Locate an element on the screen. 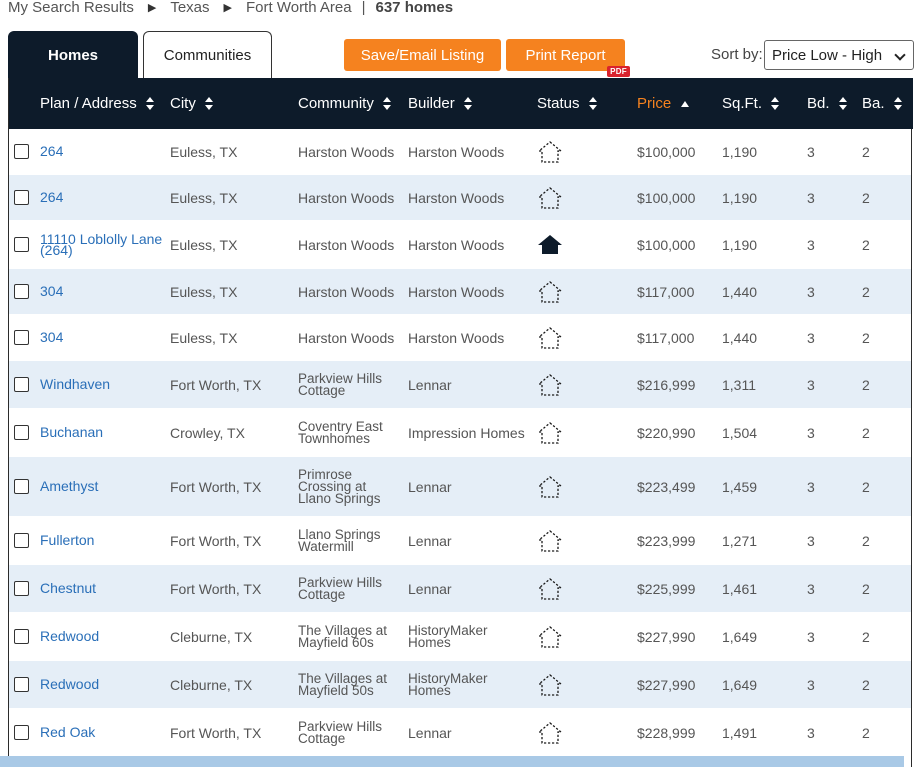 The image size is (921, 767). column-header-bd: Bd. is located at coordinates (827, 103).